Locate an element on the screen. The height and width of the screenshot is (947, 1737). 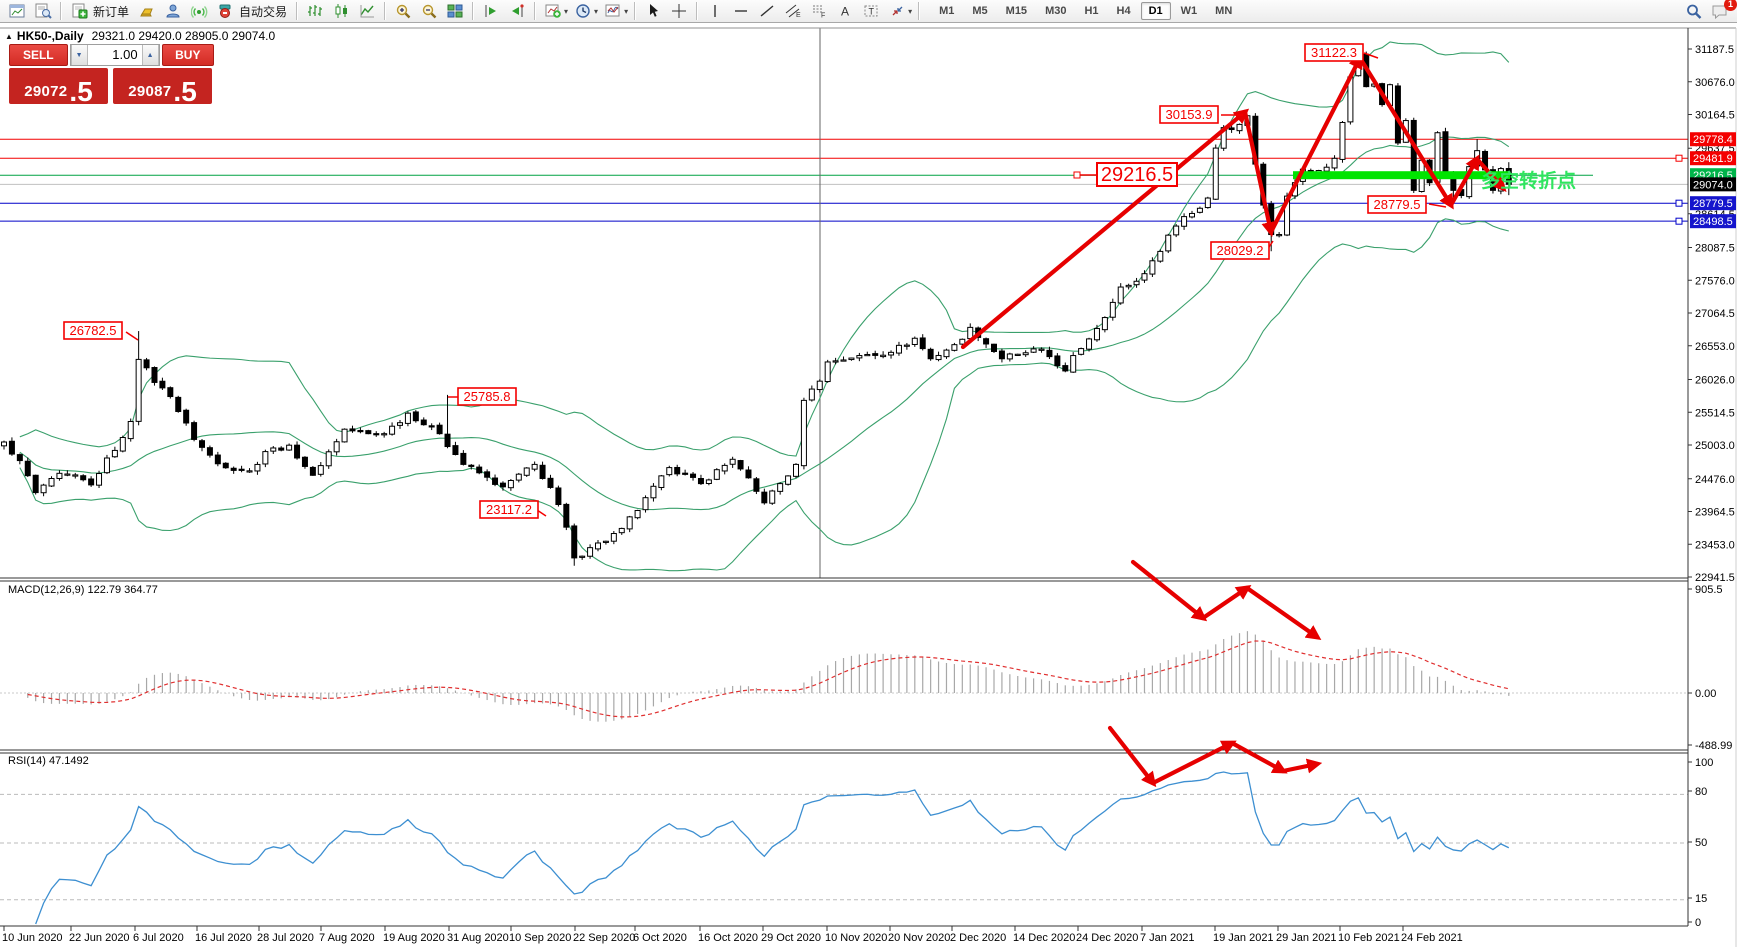
period-icon is located at coordinates (583, 11).